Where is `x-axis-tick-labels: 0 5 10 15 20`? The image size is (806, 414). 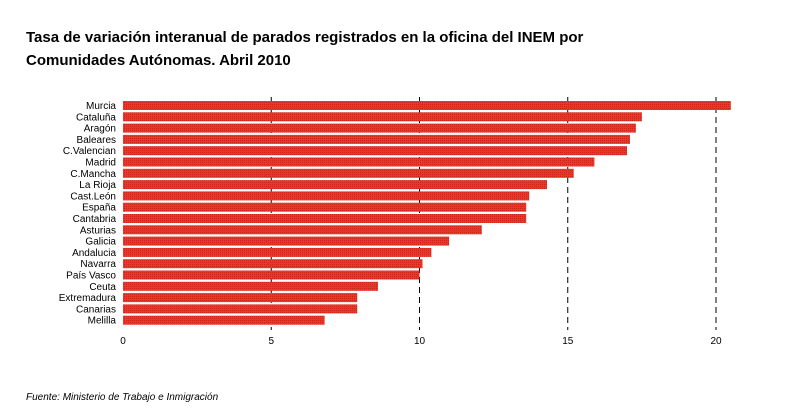 x-axis-tick-labels: 0 5 10 15 20 is located at coordinates (421, 341).